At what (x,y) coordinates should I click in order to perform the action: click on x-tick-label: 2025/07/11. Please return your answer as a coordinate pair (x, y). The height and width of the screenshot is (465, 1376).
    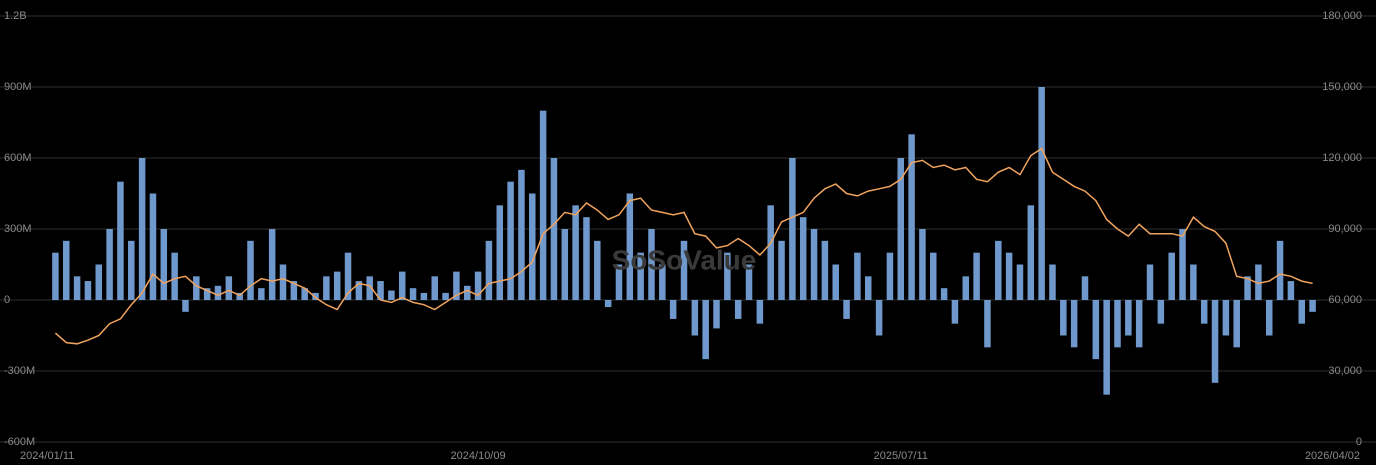
    Looking at the image, I should click on (901, 456).